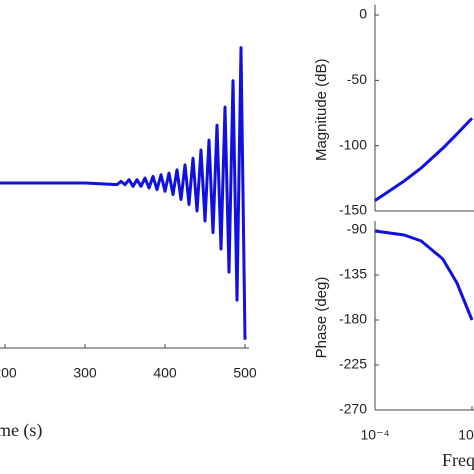  I want to click on x-tick-label: 400, so click(165, 373).